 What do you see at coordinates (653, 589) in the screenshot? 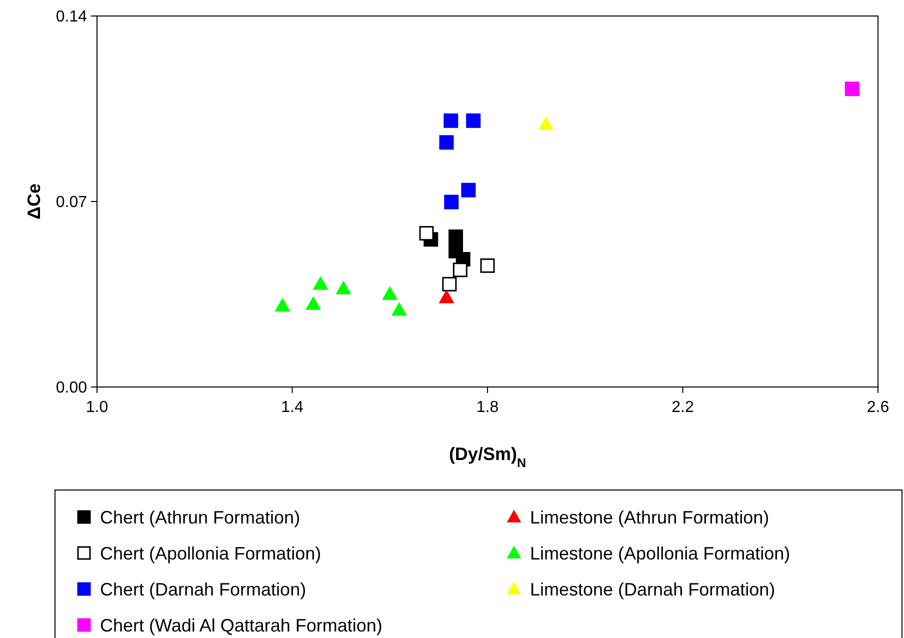
I see `legend-label: Limestone (Darnah Formation)` at bounding box center [653, 589].